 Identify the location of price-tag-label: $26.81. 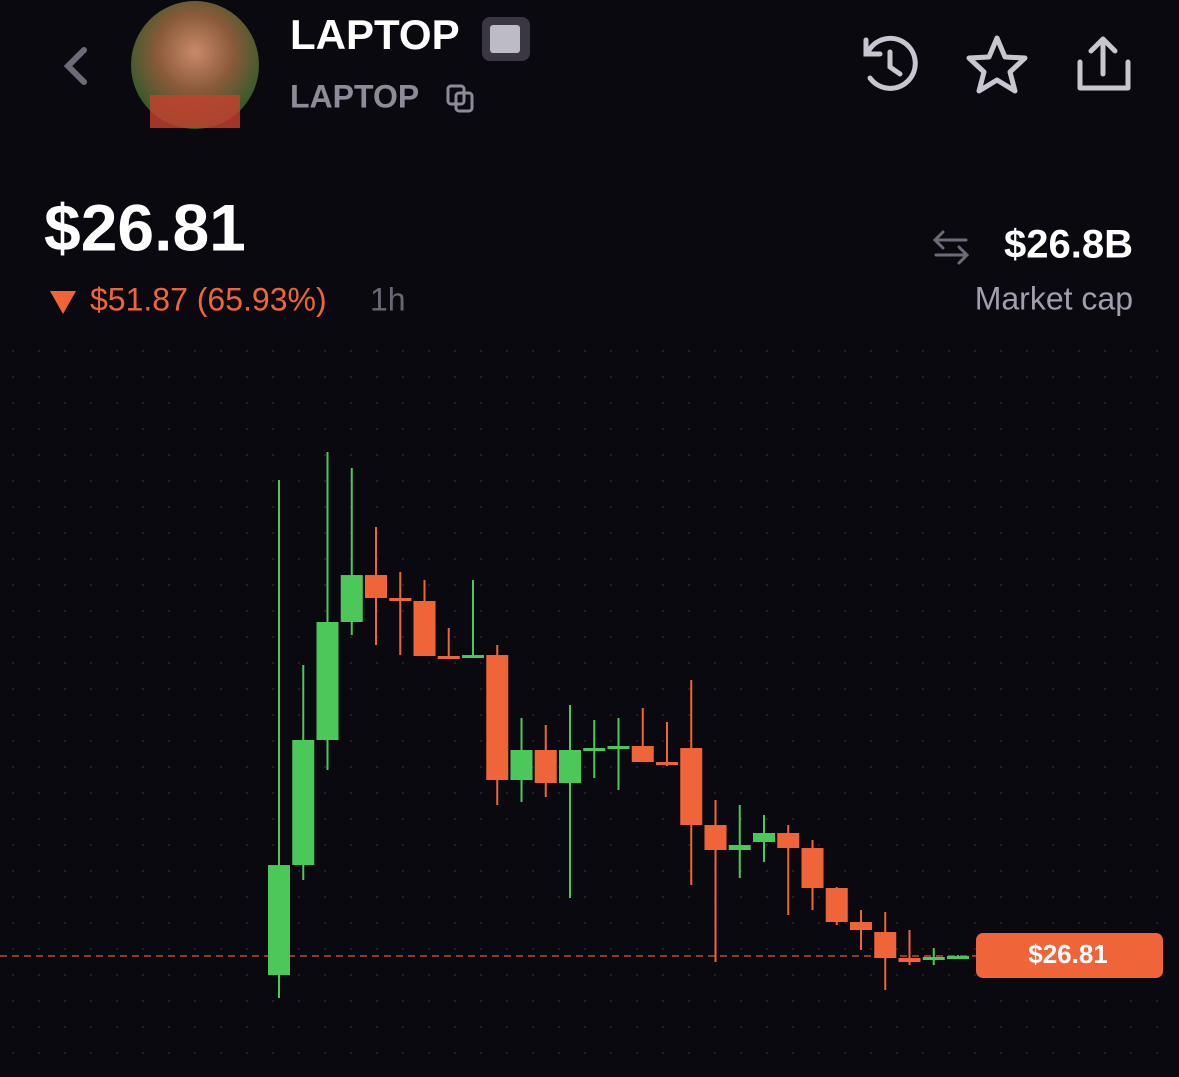
(1068, 954).